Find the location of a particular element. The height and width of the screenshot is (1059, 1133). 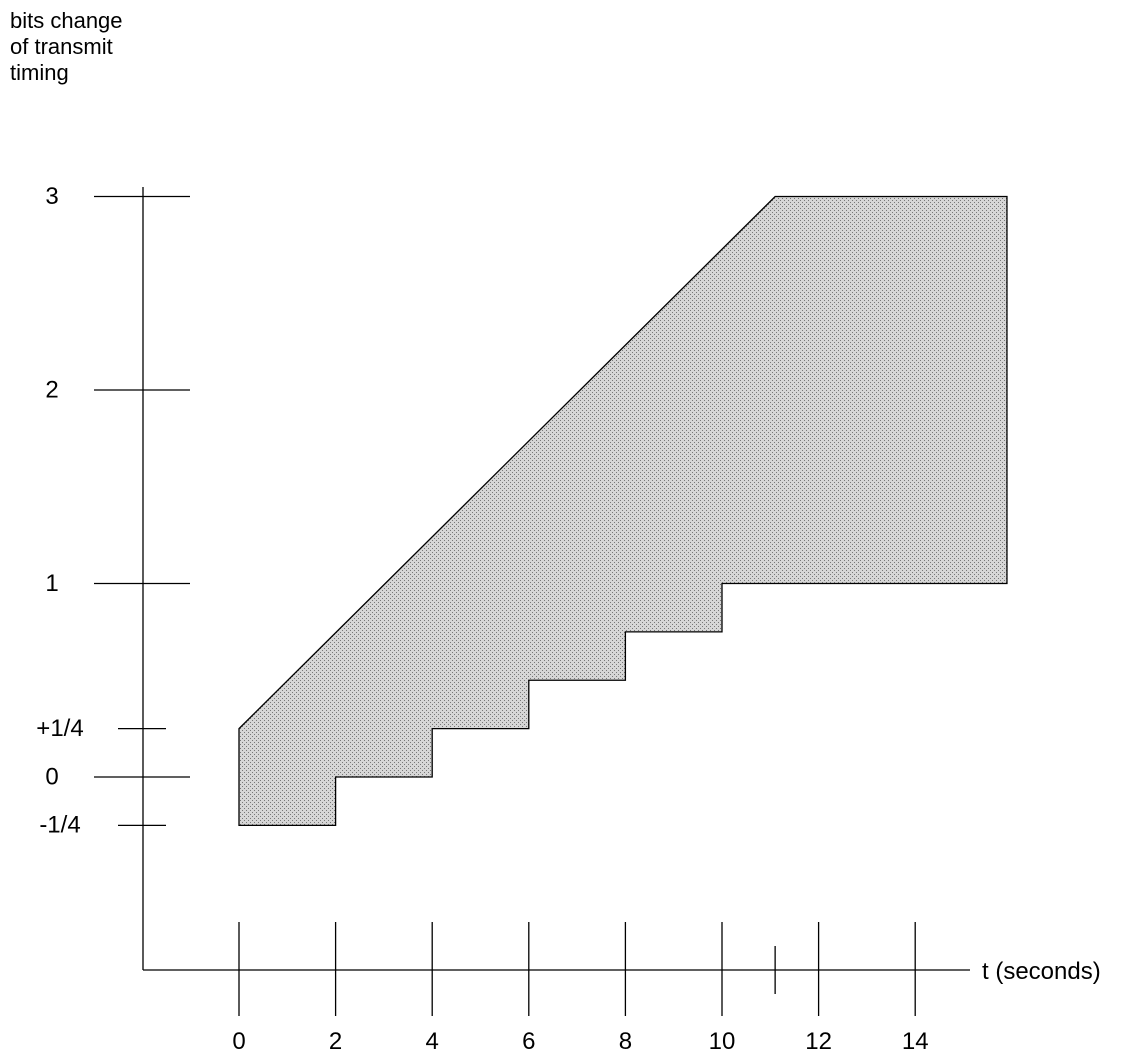

y-axis-title-line: of transmit is located at coordinates (61, 46).